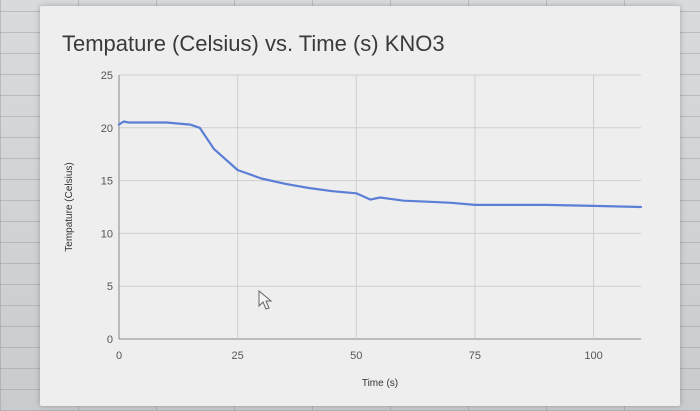 The height and width of the screenshot is (411, 700). Describe the element at coordinates (110, 287) in the screenshot. I see `y-tick-label-5: 5` at that location.